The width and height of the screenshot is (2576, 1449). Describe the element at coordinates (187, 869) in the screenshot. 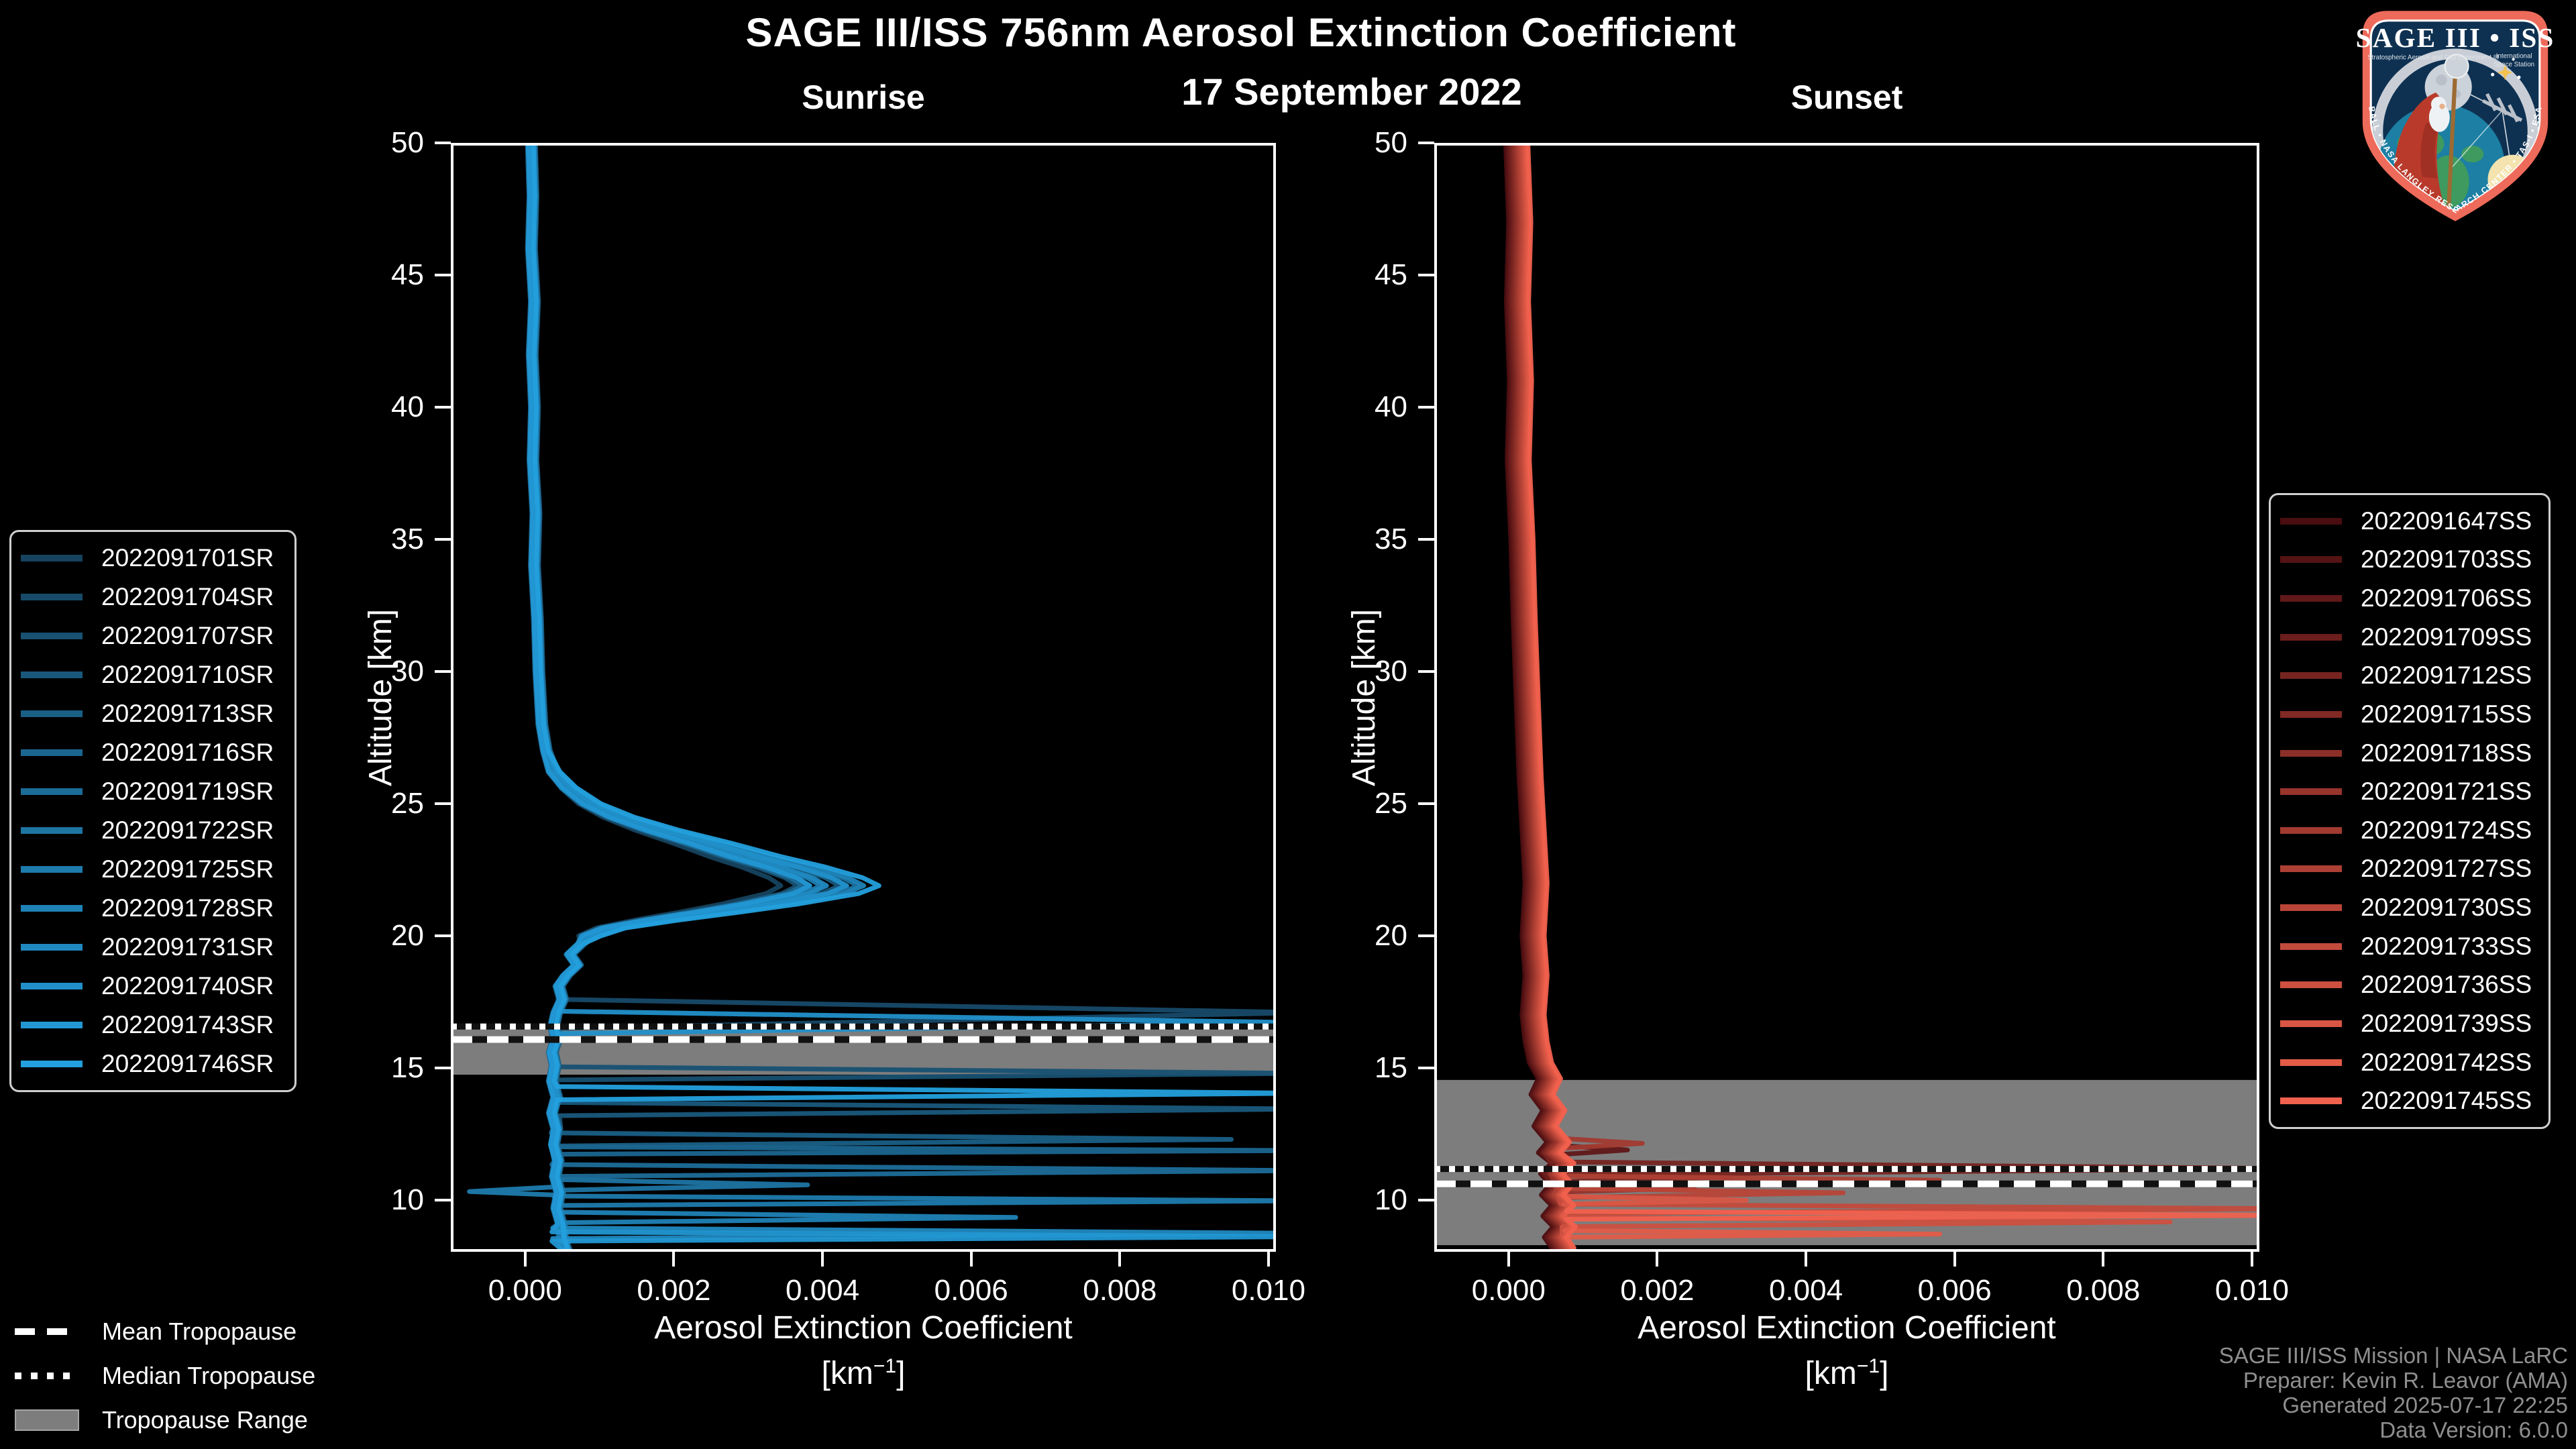

I see `legend-label-2022091725SR: 2022091725SR` at that location.